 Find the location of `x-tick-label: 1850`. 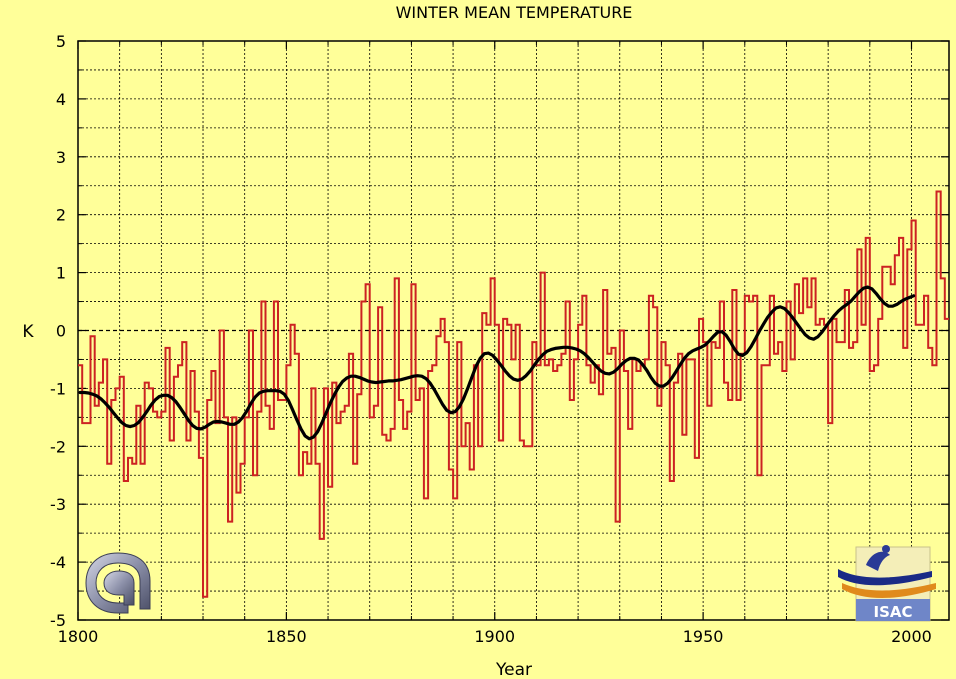

x-tick-label: 1850 is located at coordinates (286, 636).